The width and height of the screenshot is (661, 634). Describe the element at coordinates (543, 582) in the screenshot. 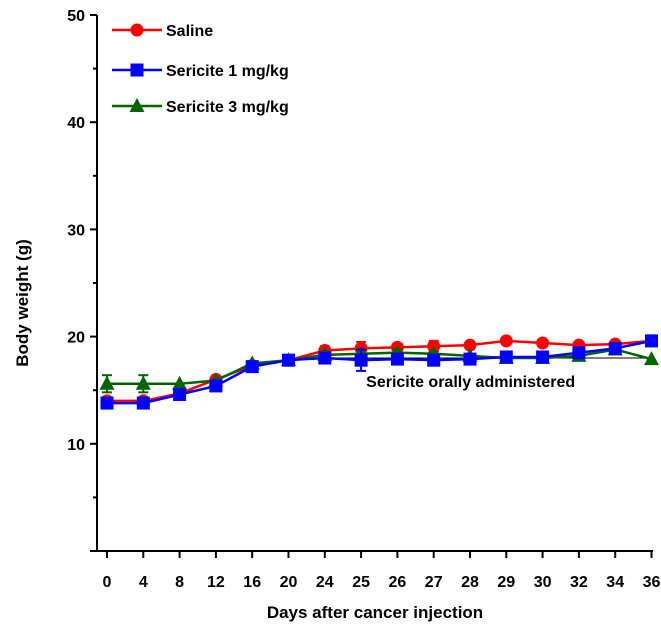

I see `x-tick-label: 30` at that location.